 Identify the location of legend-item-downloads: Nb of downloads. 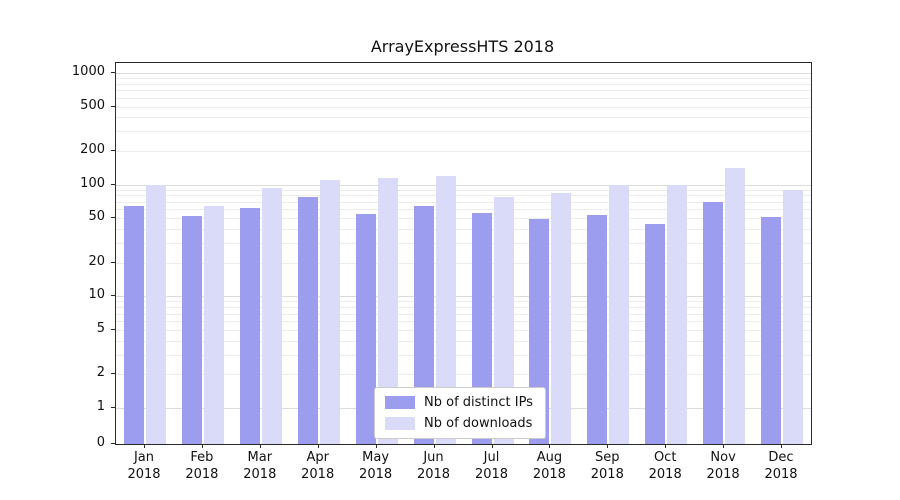
(459, 423).